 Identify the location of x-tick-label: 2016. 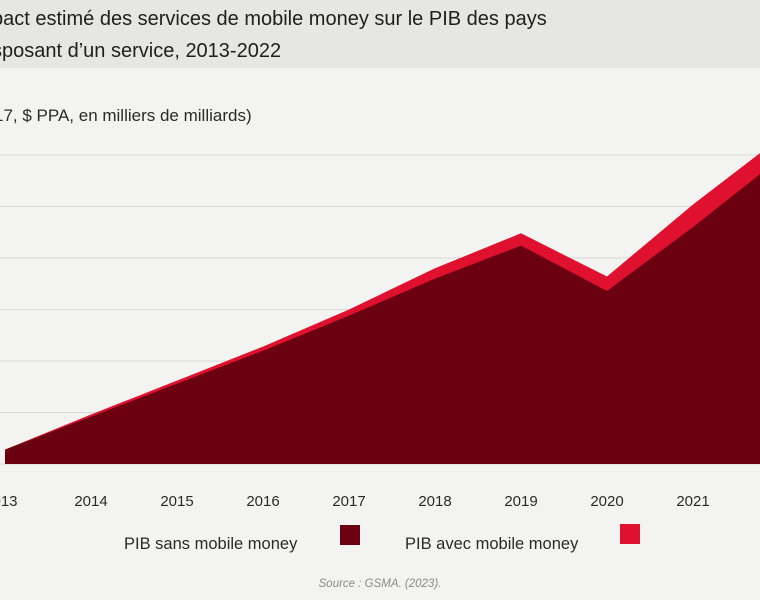
(262, 501).